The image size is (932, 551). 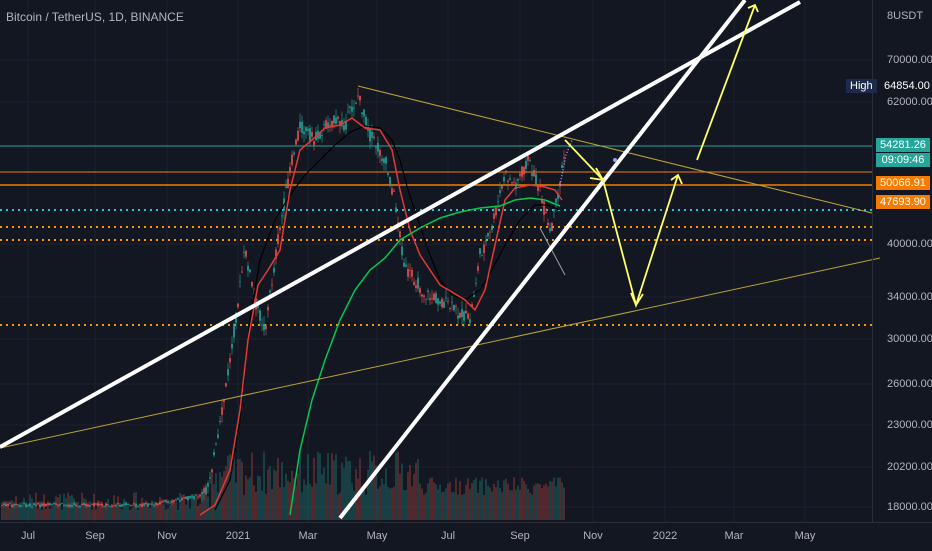 What do you see at coordinates (615, 149) in the screenshot?
I see `descending-resistance` at bounding box center [615, 149].